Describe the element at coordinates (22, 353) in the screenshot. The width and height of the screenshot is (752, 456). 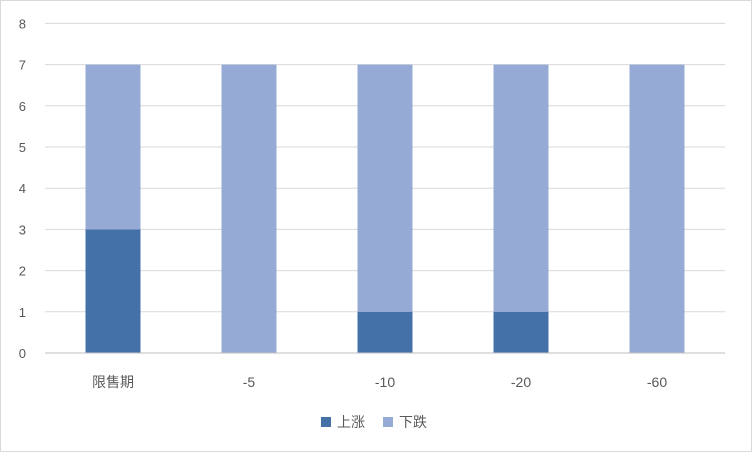
I see `y-tick-label: 0` at that location.